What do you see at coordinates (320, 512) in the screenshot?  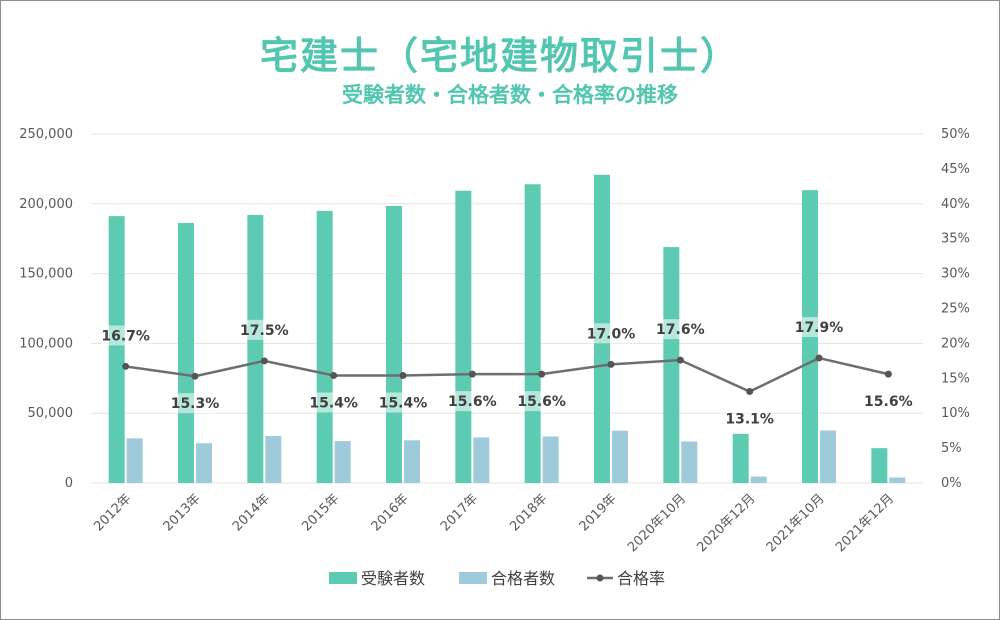 I see `x-tick-label: 2015年` at bounding box center [320, 512].